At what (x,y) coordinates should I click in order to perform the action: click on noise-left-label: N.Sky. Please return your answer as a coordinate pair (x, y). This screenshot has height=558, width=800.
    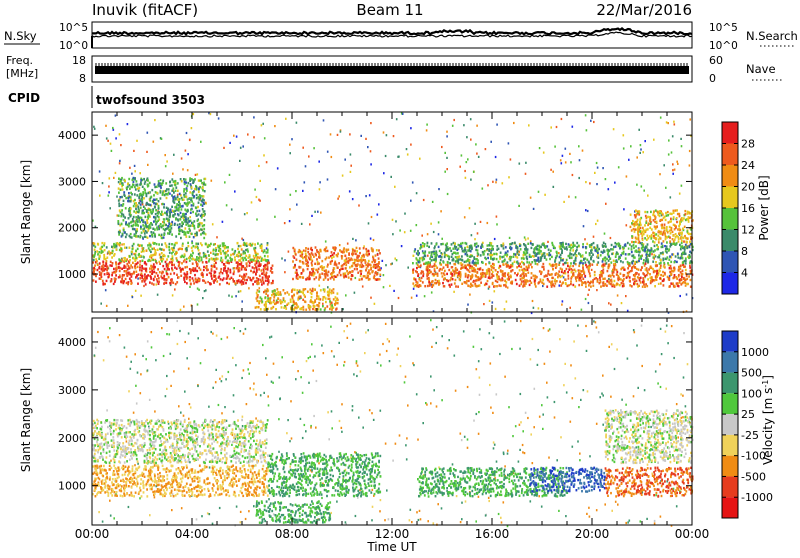
    Looking at the image, I should click on (20, 36).